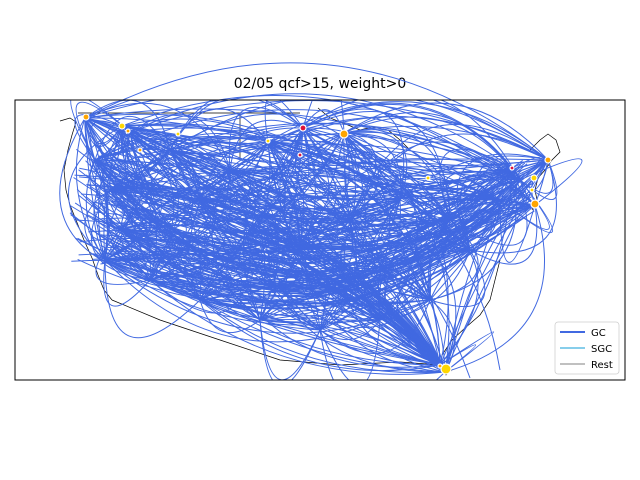  Describe the element at coordinates (587, 348) in the screenshot. I see `legend-box` at that location.